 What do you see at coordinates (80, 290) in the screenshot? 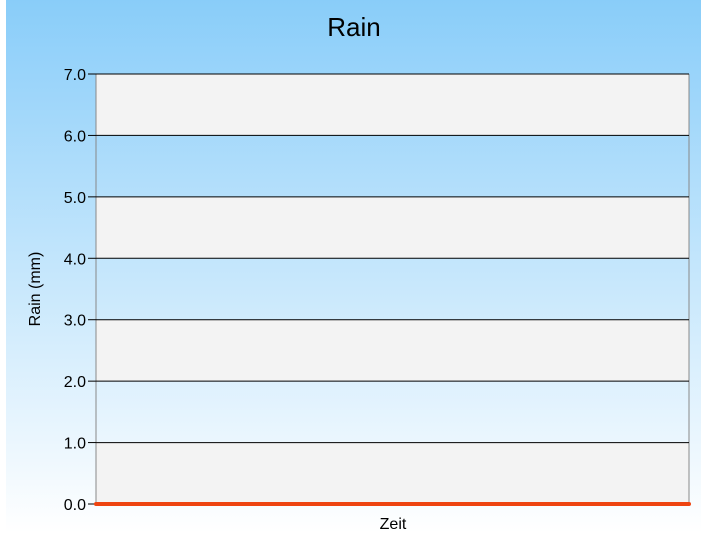
I see `y-axis-ticks: 0.0 1.0 2.0 3.0 4.0 5.0 6.0 7.0` at bounding box center [80, 290].